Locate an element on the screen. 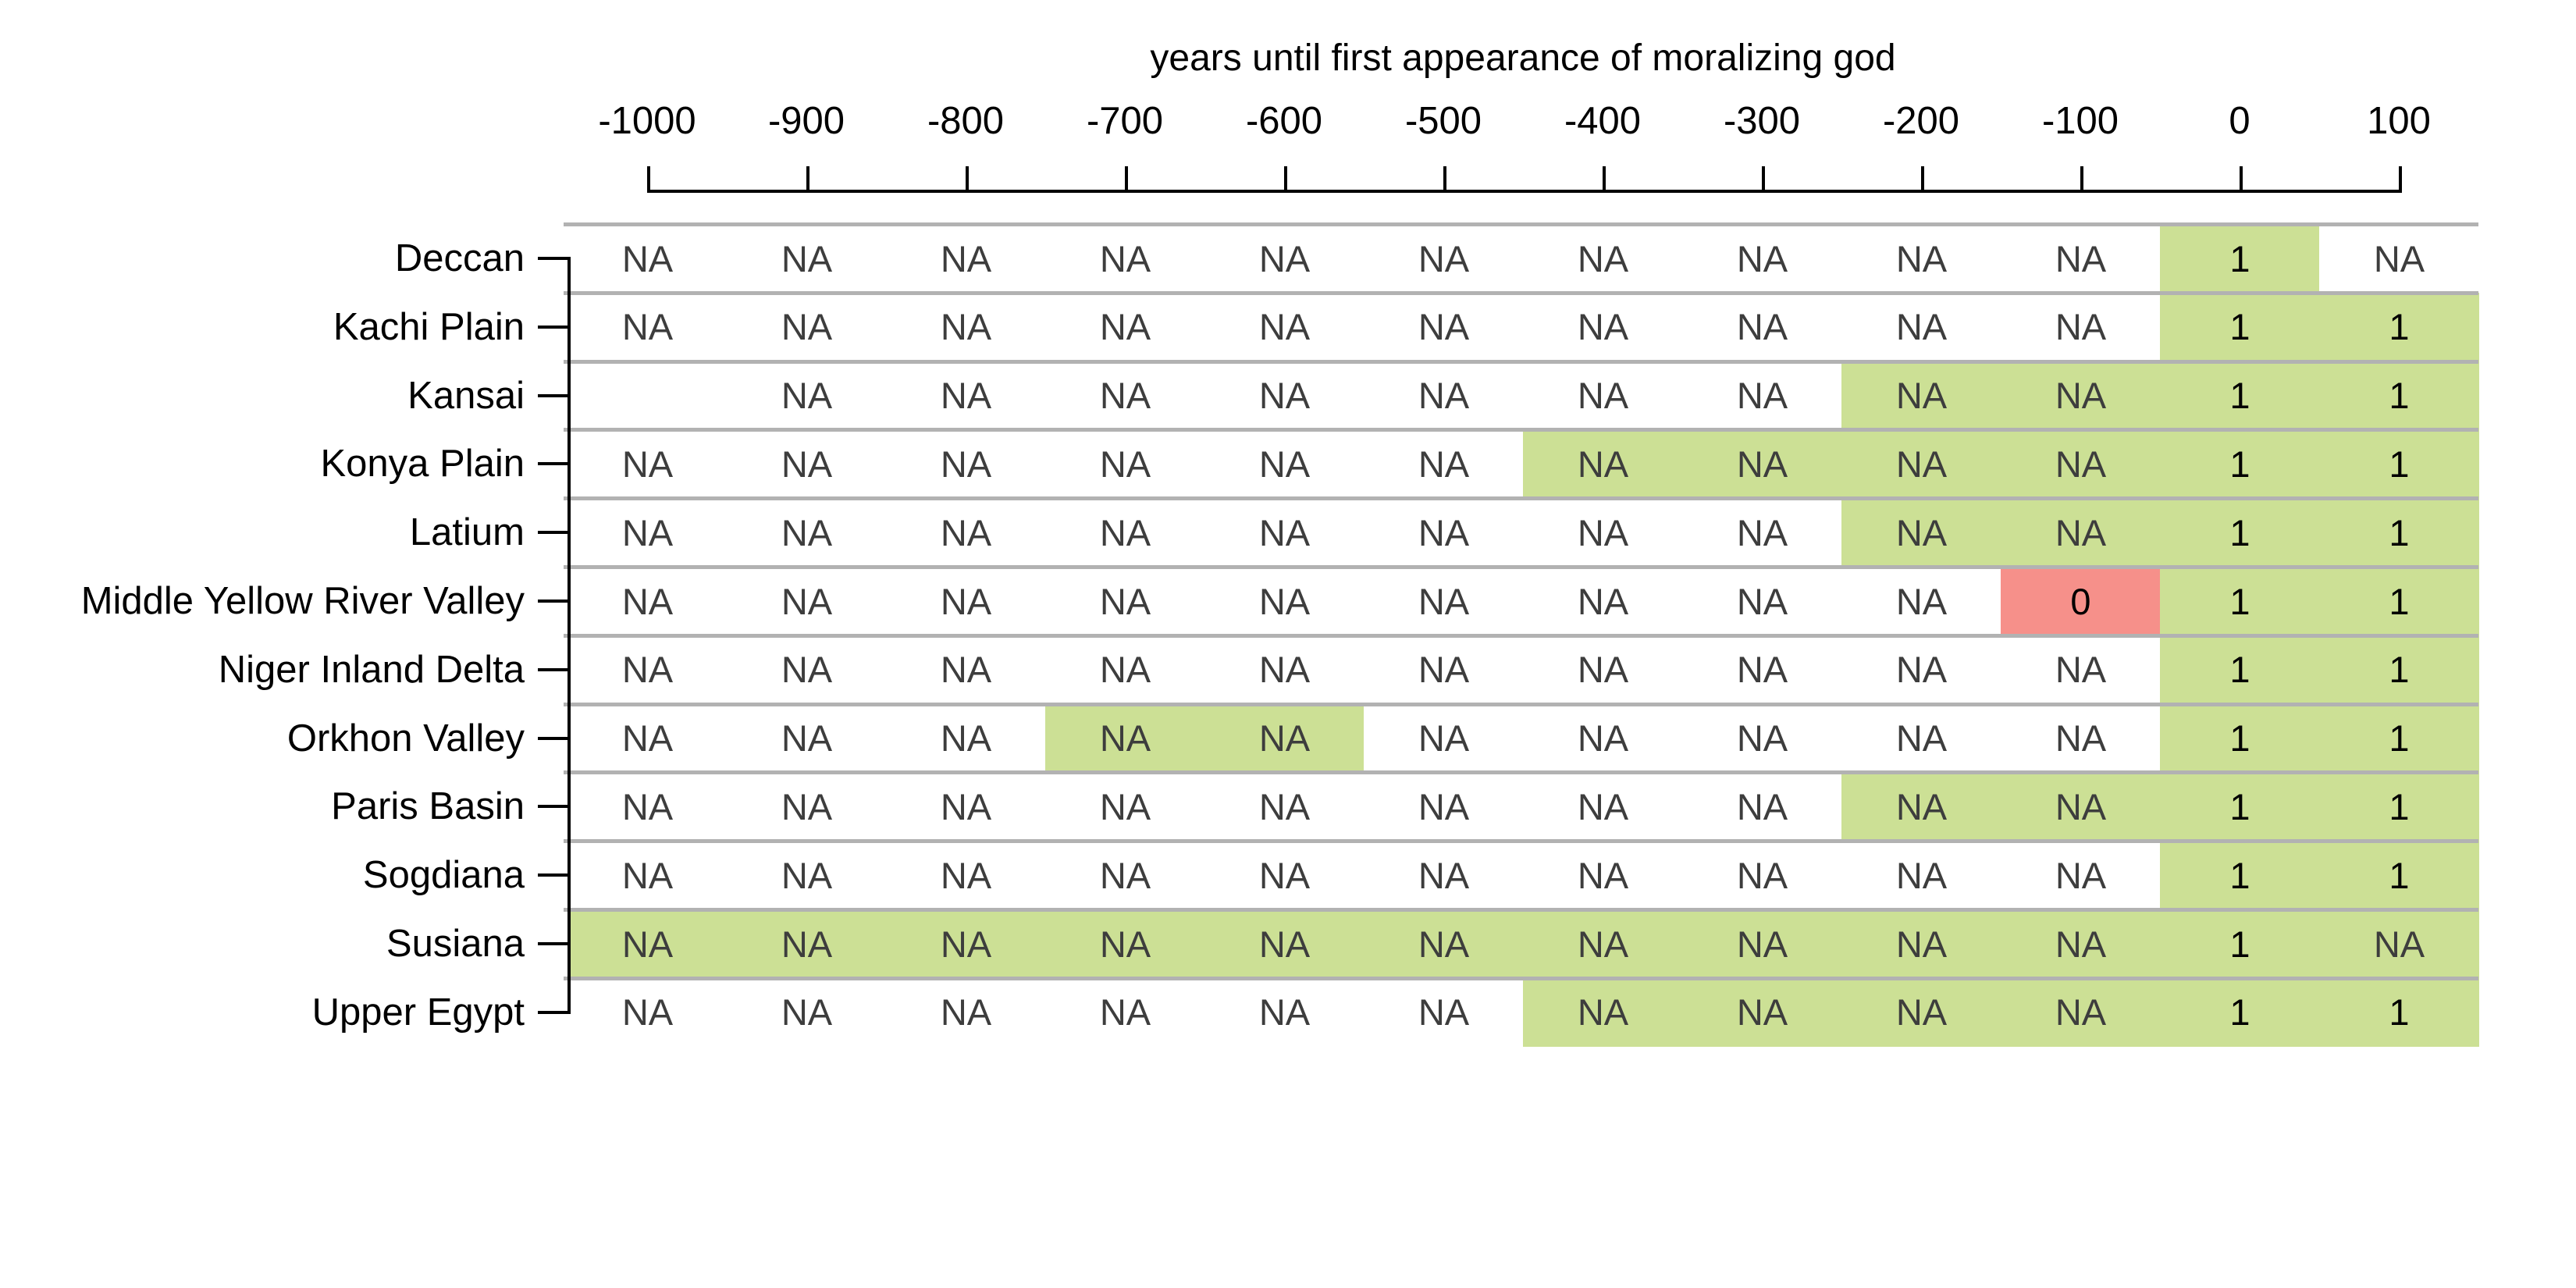 Image resolution: width=2576 pixels, height=1288 pixels. heatmap-cell: 0 is located at coordinates (2081, 601).